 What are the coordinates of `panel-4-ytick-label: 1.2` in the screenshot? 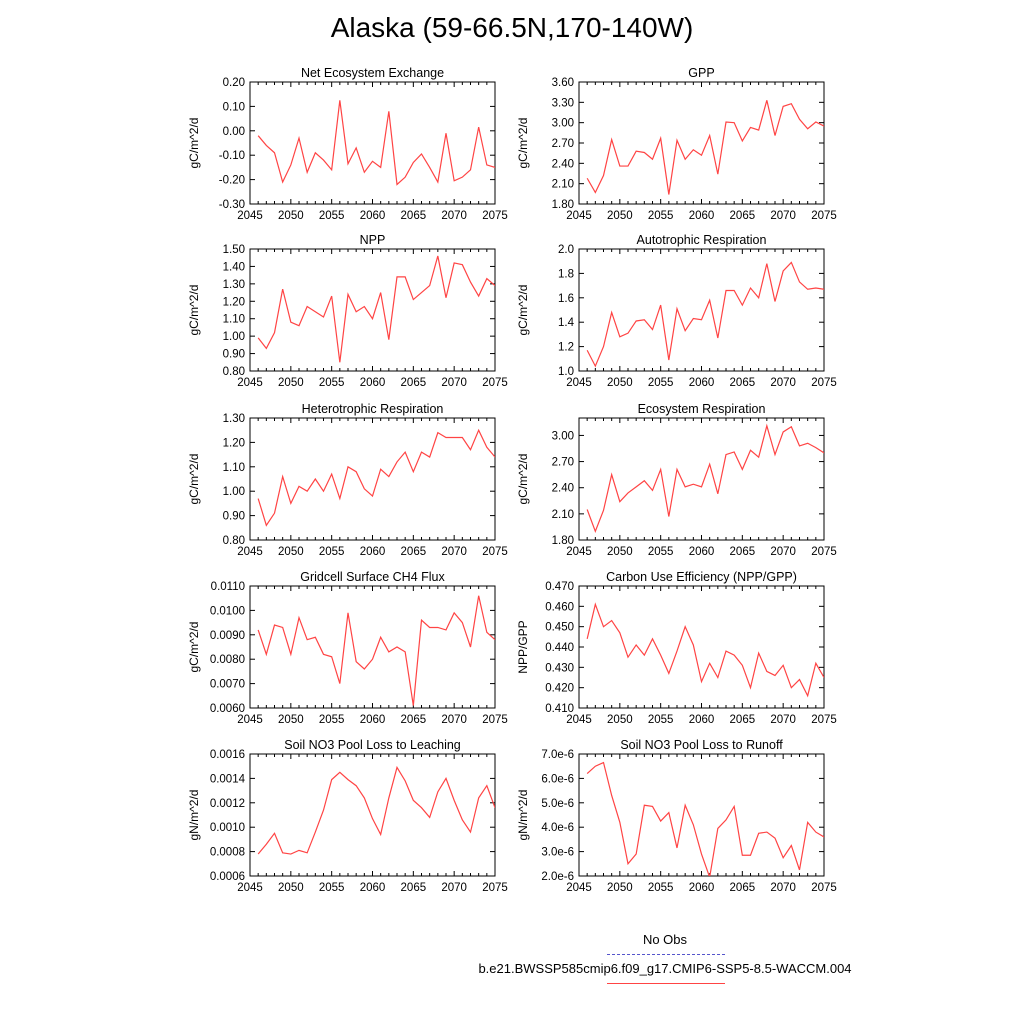 It's located at (566, 348).